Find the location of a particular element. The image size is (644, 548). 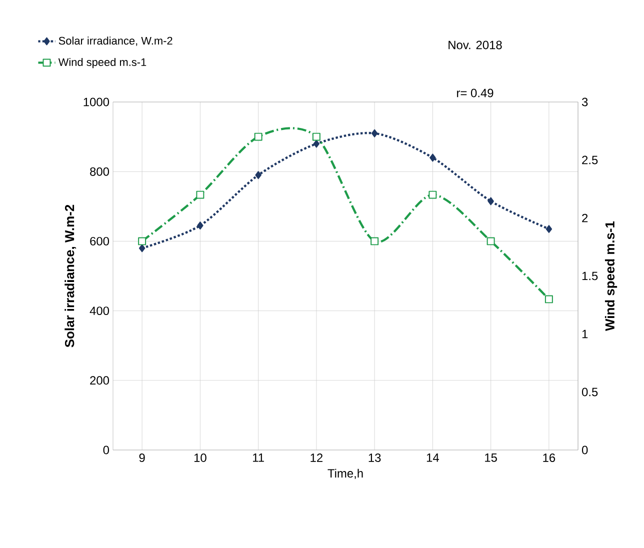

y2-tick-label: 0.5 is located at coordinates (590, 392).